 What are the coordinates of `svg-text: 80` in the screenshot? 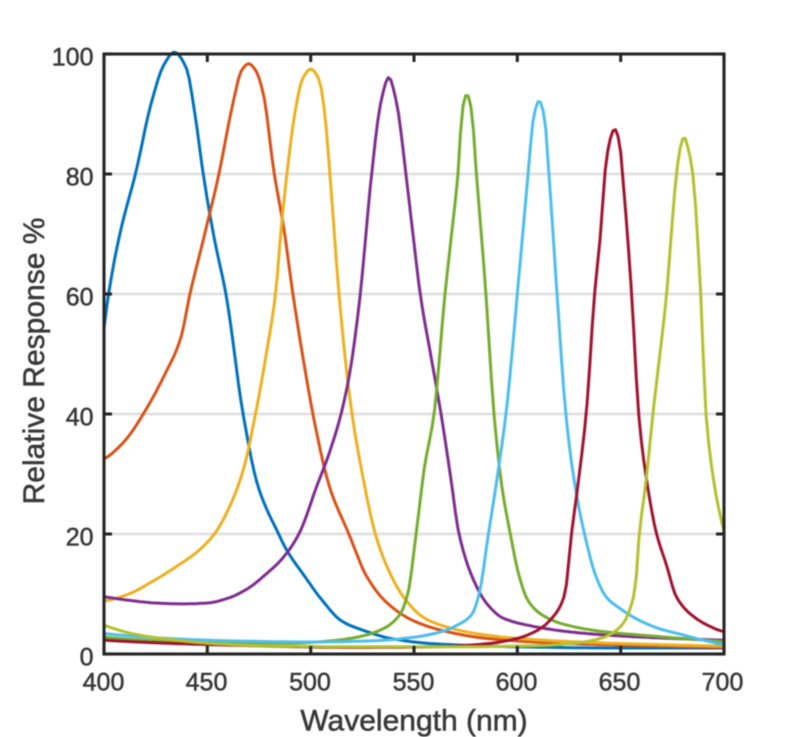 It's located at (80, 178).